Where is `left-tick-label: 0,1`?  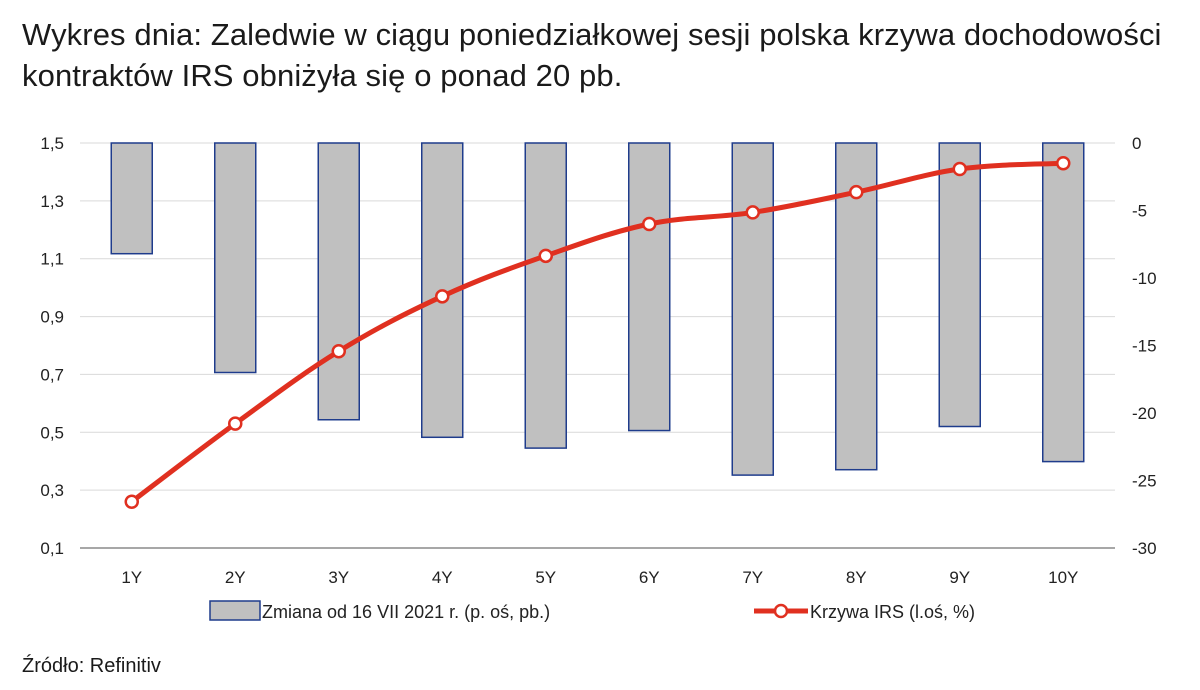 left-tick-label: 0,1 is located at coordinates (52, 548).